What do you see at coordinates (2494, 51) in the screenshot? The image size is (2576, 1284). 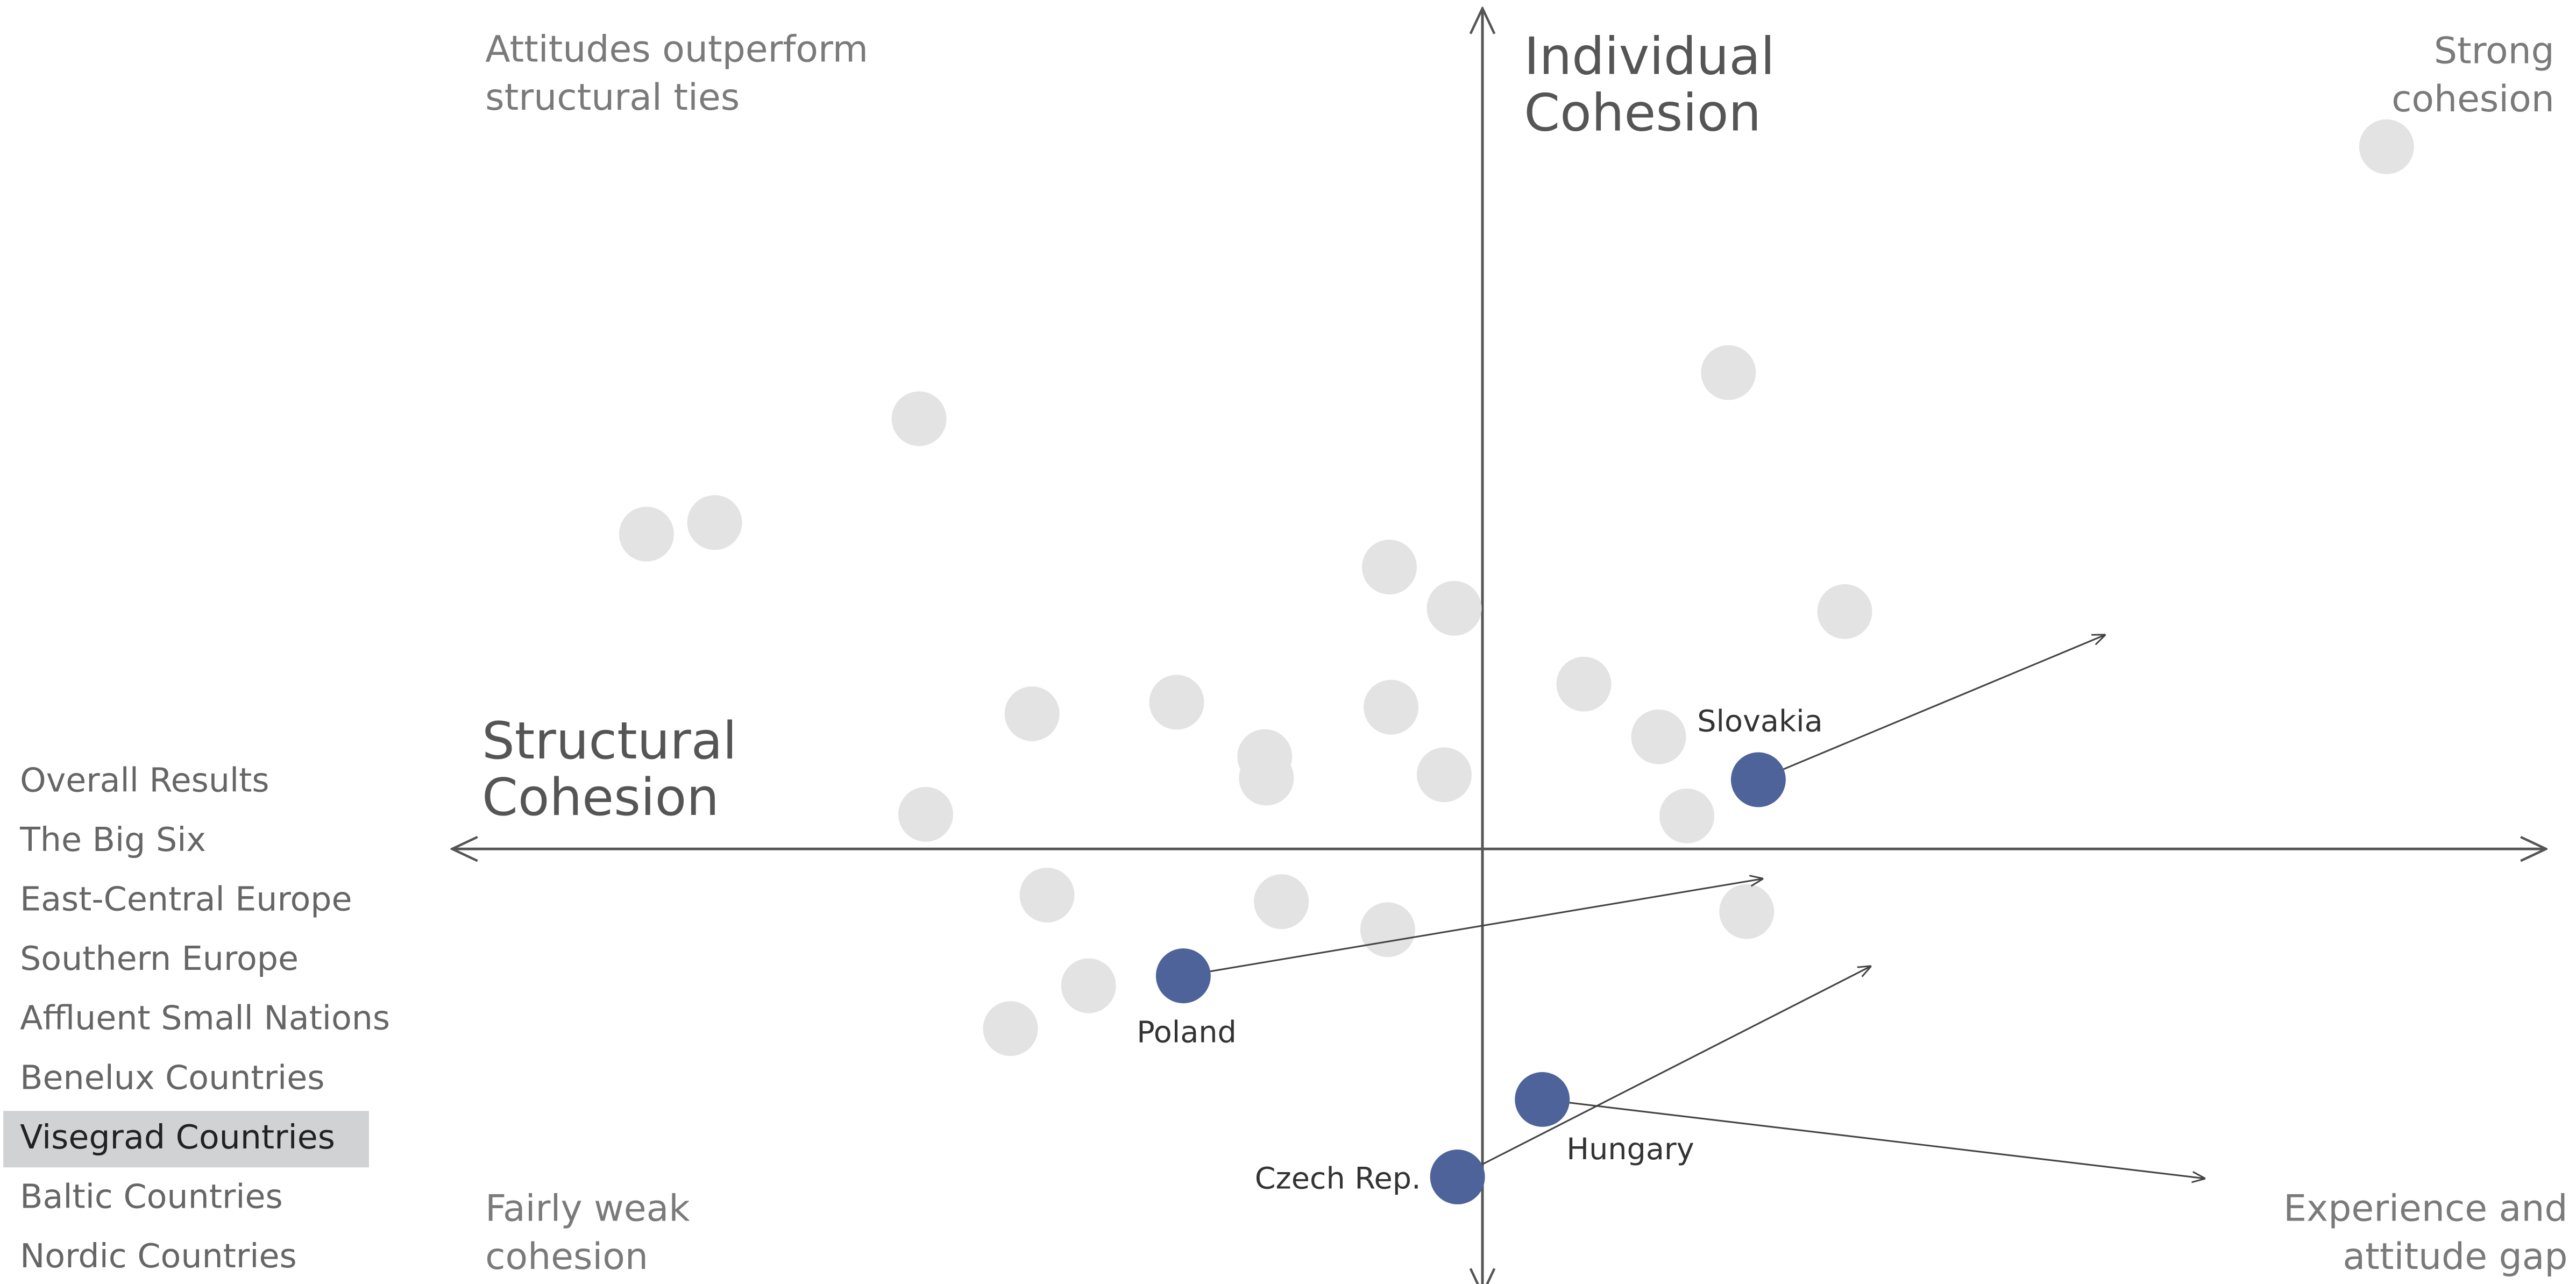 I see `quadrant-label: Strong` at bounding box center [2494, 51].